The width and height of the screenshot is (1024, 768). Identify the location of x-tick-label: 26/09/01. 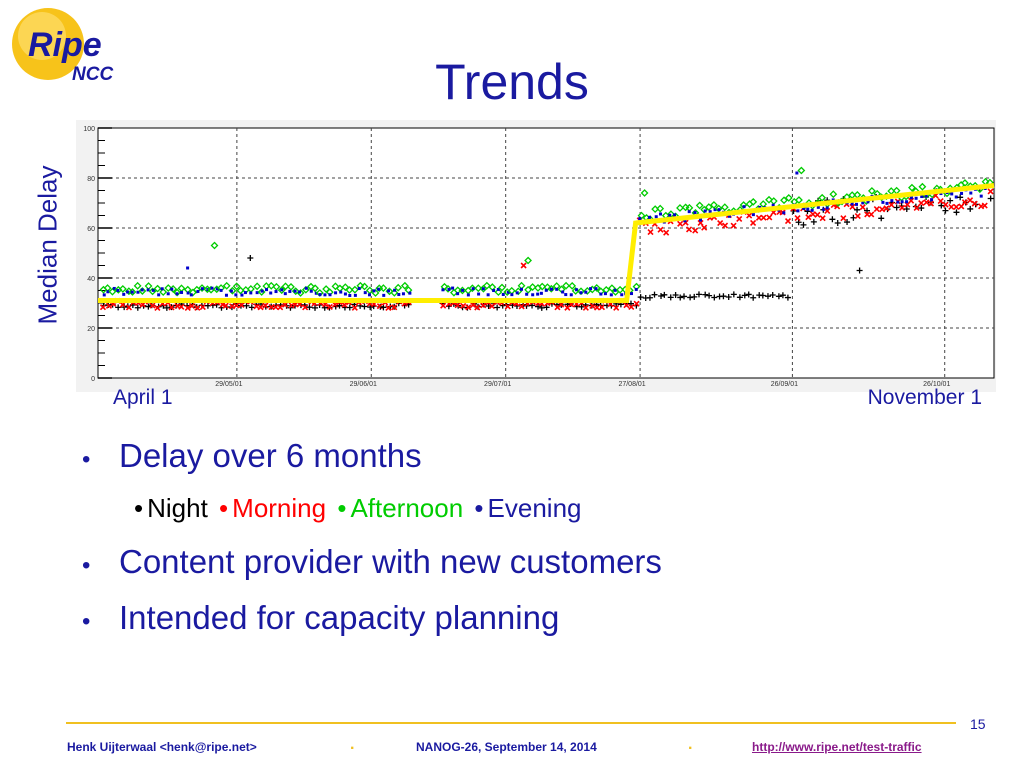
(784, 384).